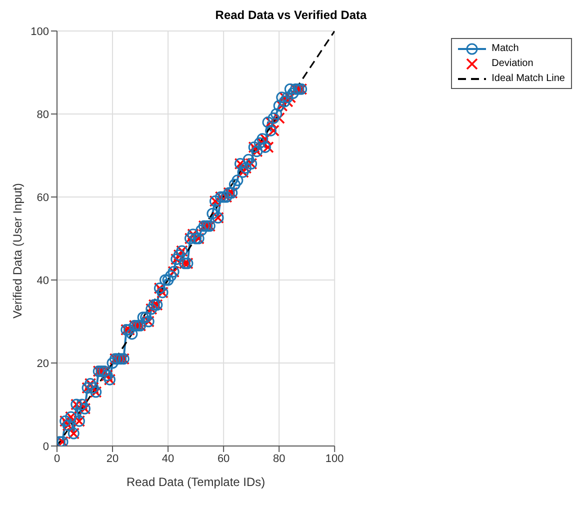  I want to click on y-tick-label: 20, so click(42, 364).